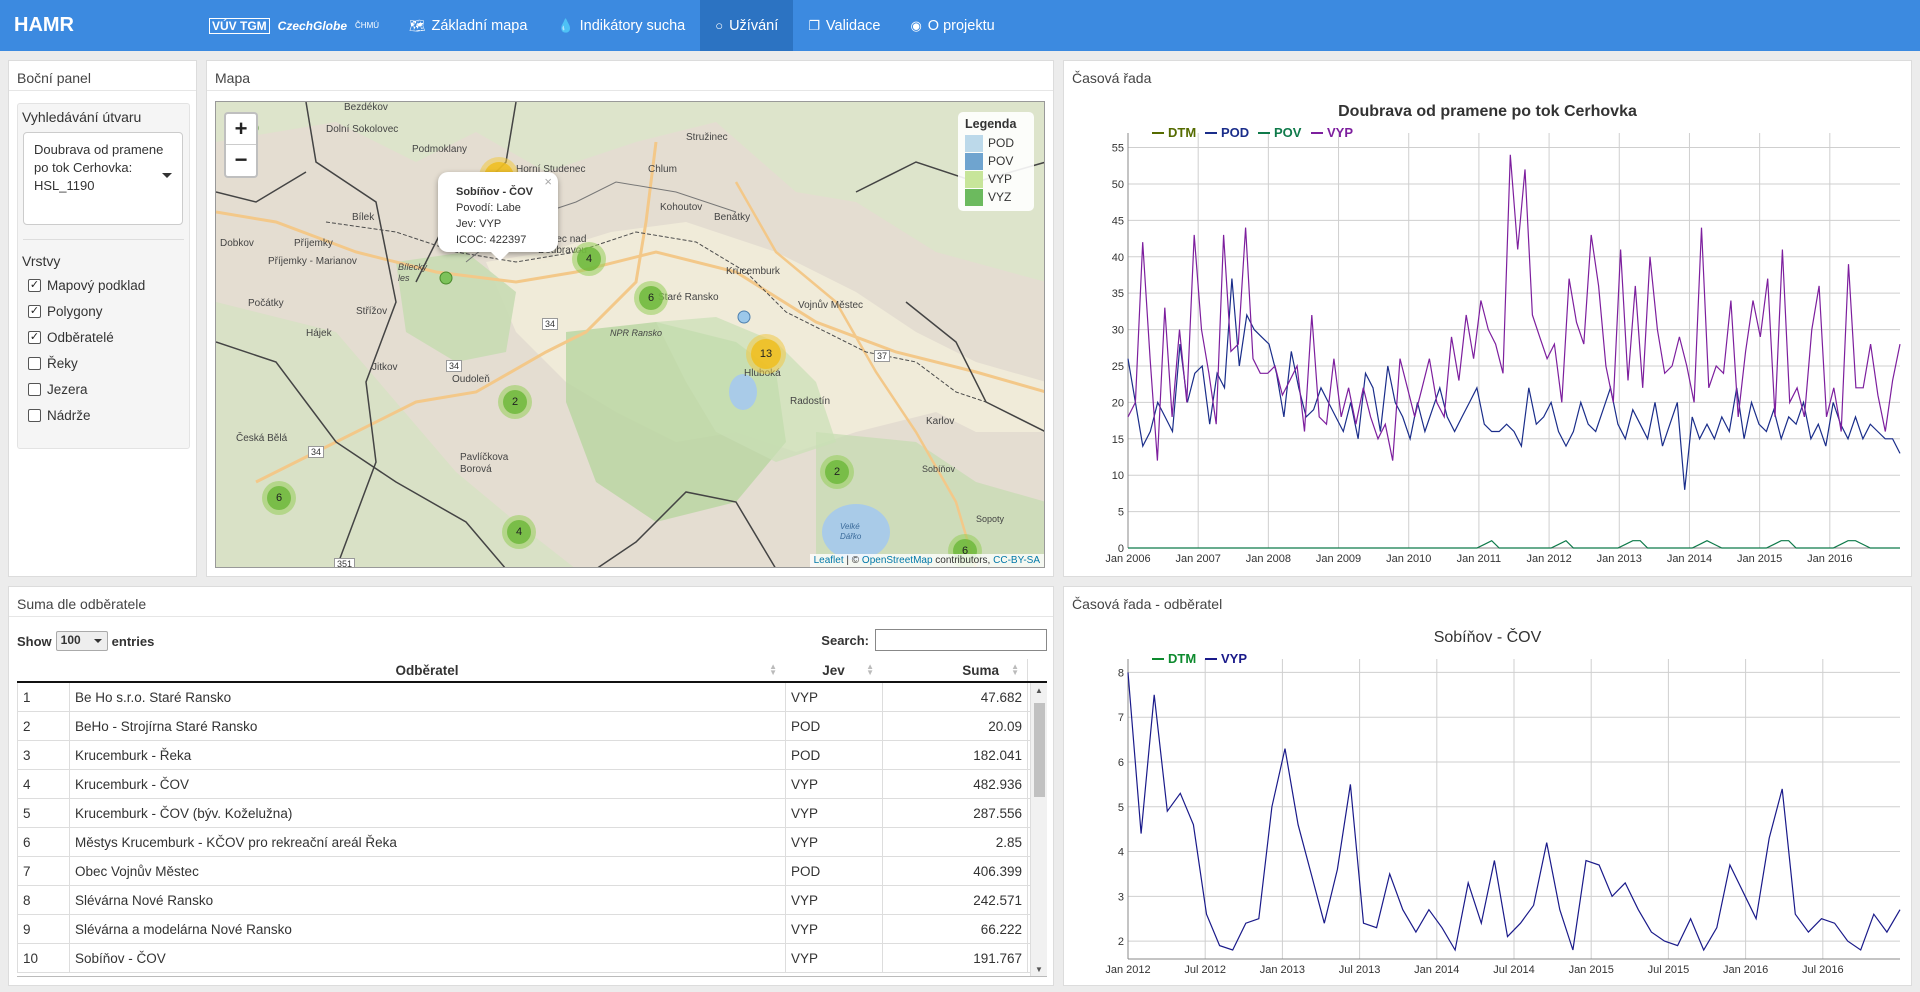 This screenshot has height=992, width=1920. What do you see at coordinates (1147, 604) in the screenshot?
I see `consumer-series-panel-title: Časová řada - odběratel` at bounding box center [1147, 604].